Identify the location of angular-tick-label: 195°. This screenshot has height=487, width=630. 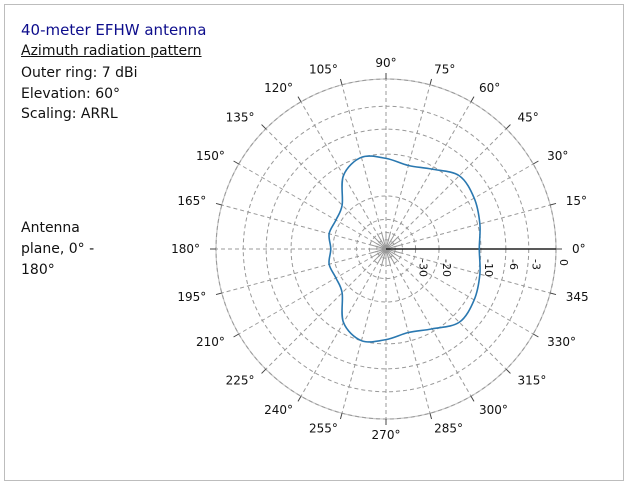
(191, 297).